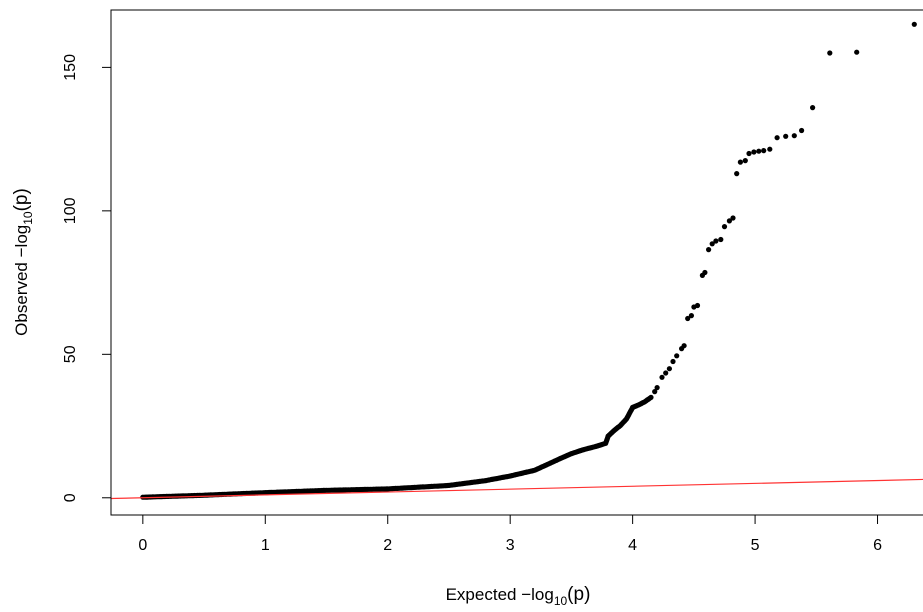  Describe the element at coordinates (21, 280) in the screenshot. I see `y-axis-title-prefix: Observed −log` at that location.